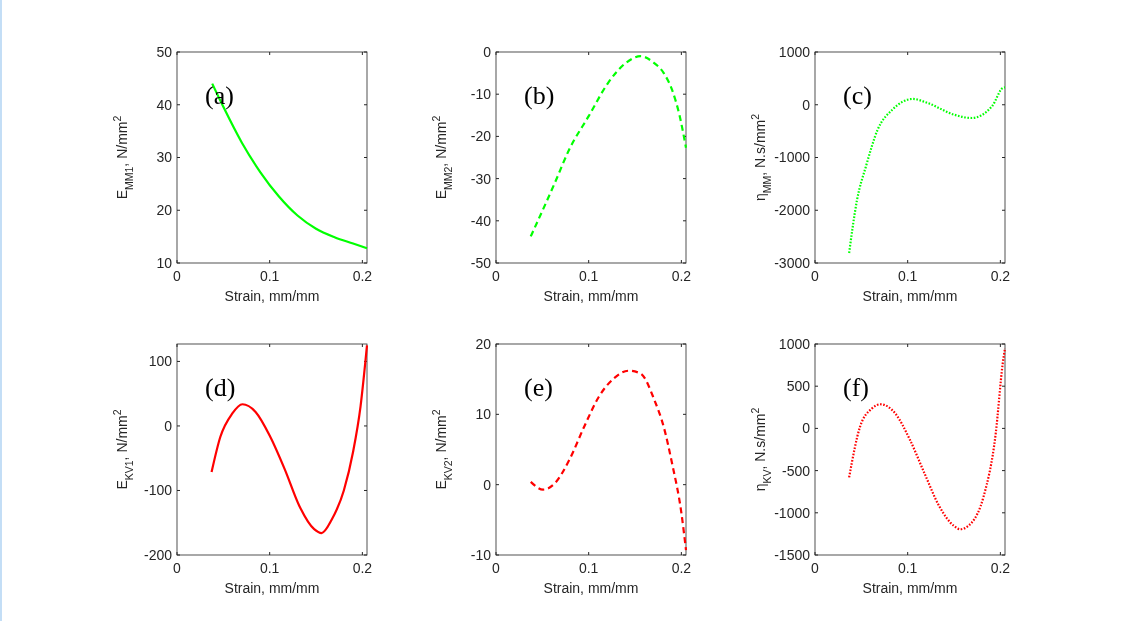 The height and width of the screenshot is (626, 1132). I want to click on annotation: (e), so click(538, 387).